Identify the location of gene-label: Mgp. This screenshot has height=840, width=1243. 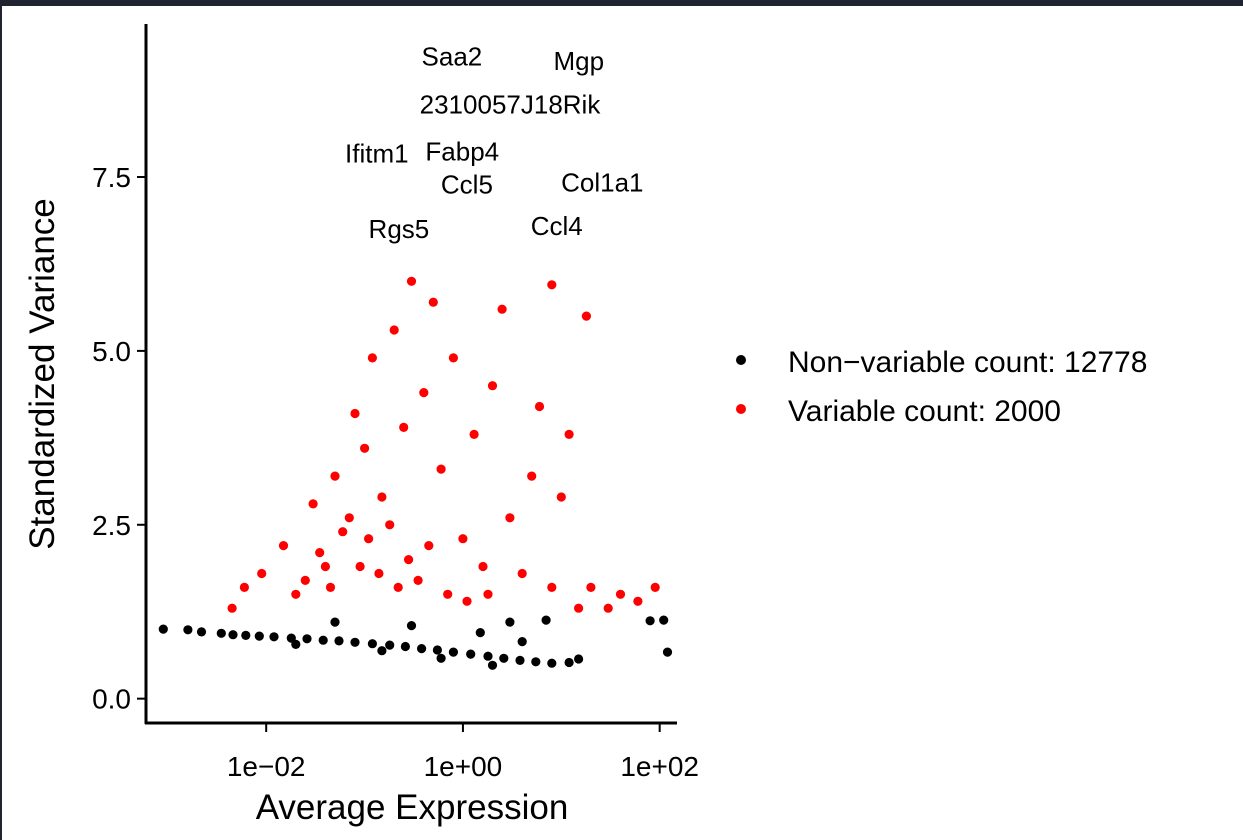
(579, 61).